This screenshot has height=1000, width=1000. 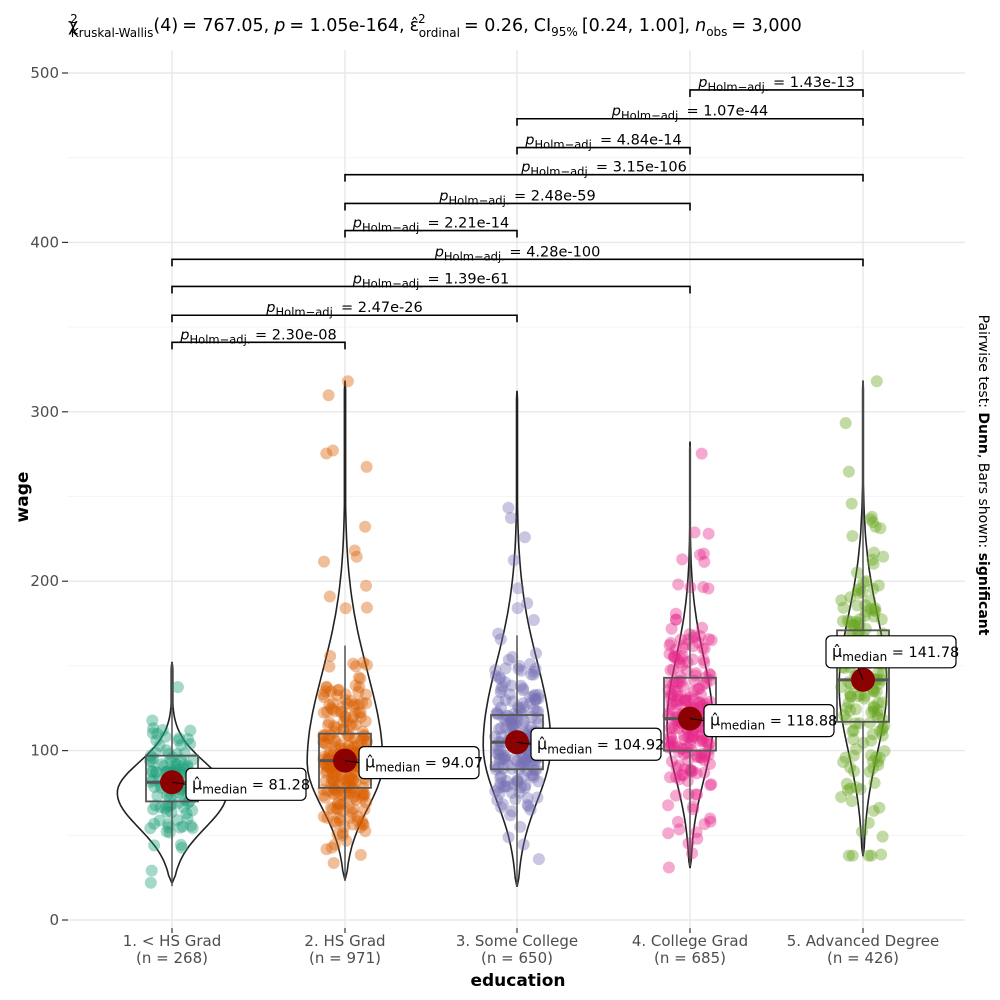 I want to click on ci-label: CI, so click(x=542, y=26).